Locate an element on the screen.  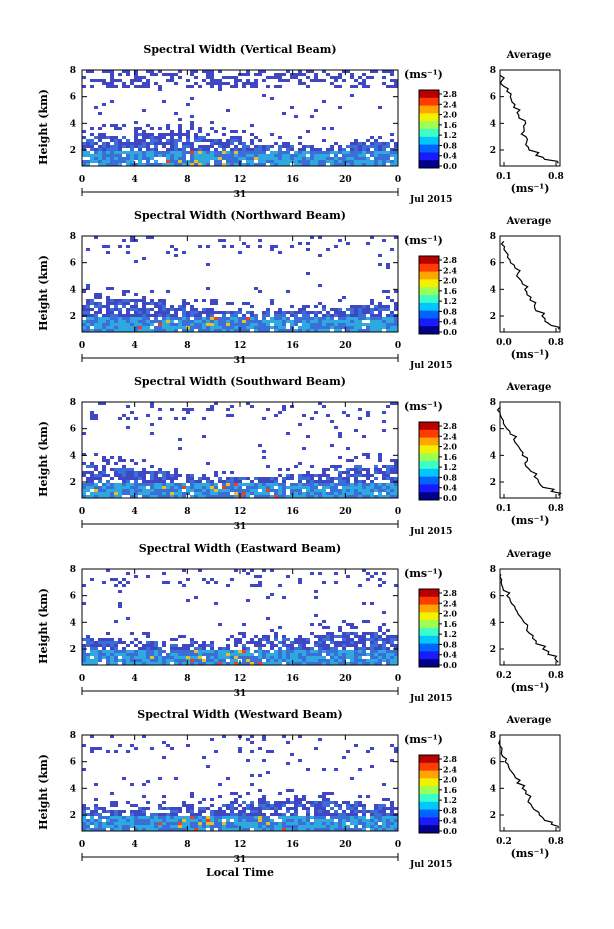
colorbar-tick-label: 2.8 is located at coordinates (450, 426).